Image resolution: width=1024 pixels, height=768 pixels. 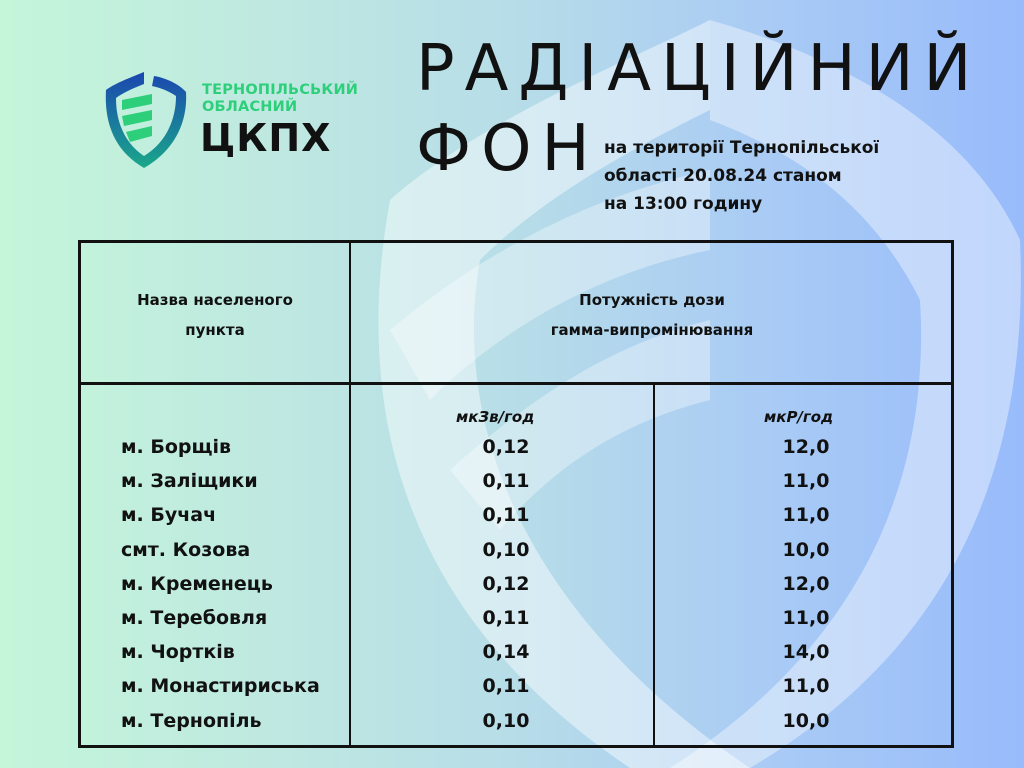 I want to click on settlement-name: м. Заліщики, so click(x=189, y=481).